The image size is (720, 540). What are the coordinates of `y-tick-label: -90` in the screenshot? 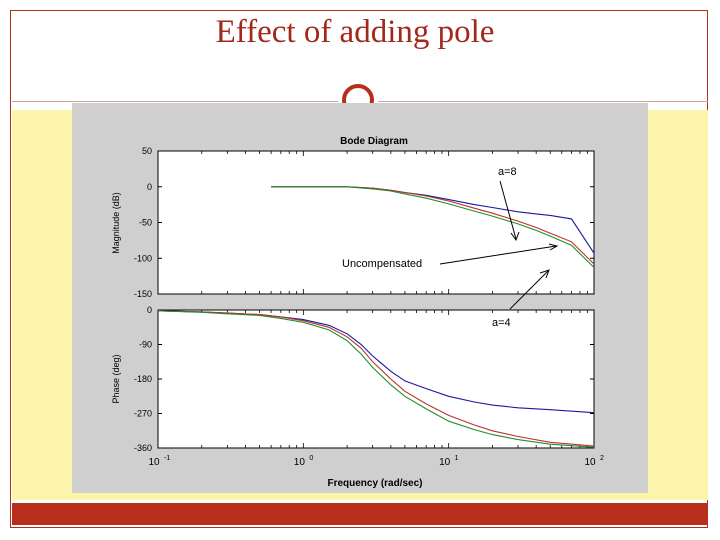 It's located at (145, 345).